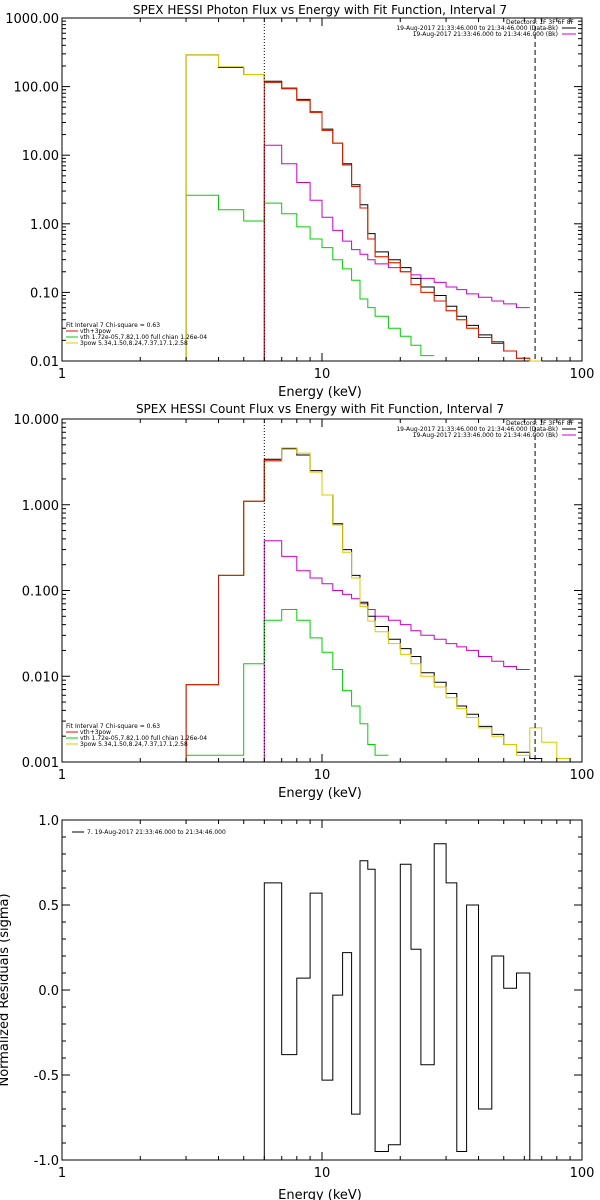 This screenshot has width=600, height=1200. What do you see at coordinates (48, 906) in the screenshot?
I see `y-tick-label: 0.5` at bounding box center [48, 906].